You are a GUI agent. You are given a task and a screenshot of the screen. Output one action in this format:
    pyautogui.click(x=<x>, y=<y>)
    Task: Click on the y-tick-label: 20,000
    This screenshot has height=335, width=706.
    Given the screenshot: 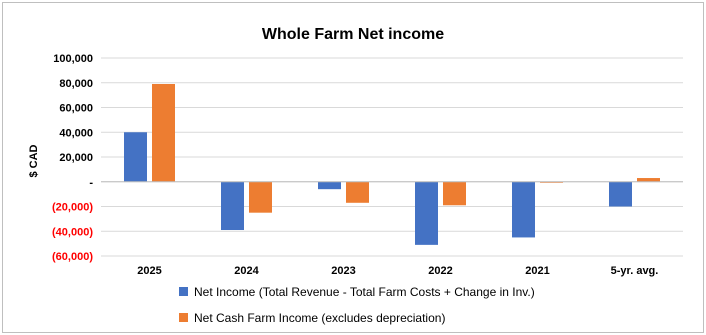 What is the action you would take?
    pyautogui.click(x=76, y=158)
    